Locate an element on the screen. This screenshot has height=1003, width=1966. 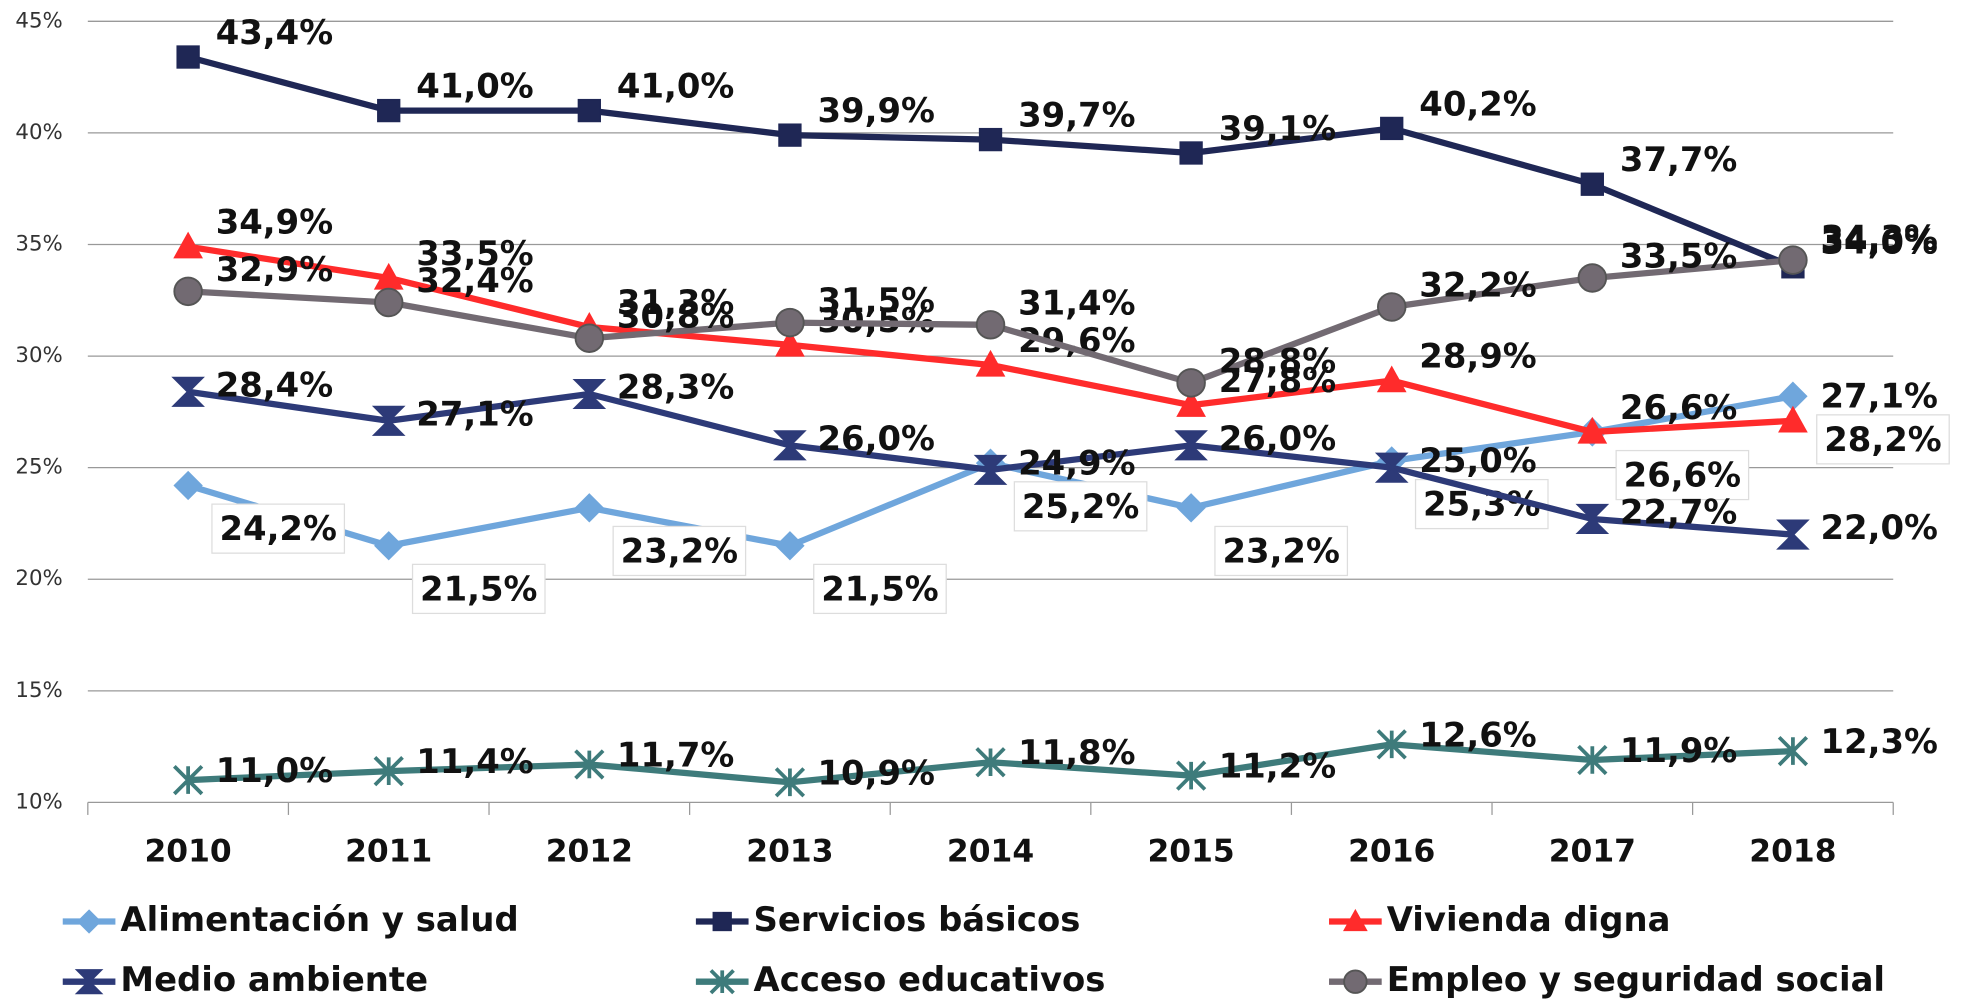
data-label: 33,5% is located at coordinates (1678, 255).